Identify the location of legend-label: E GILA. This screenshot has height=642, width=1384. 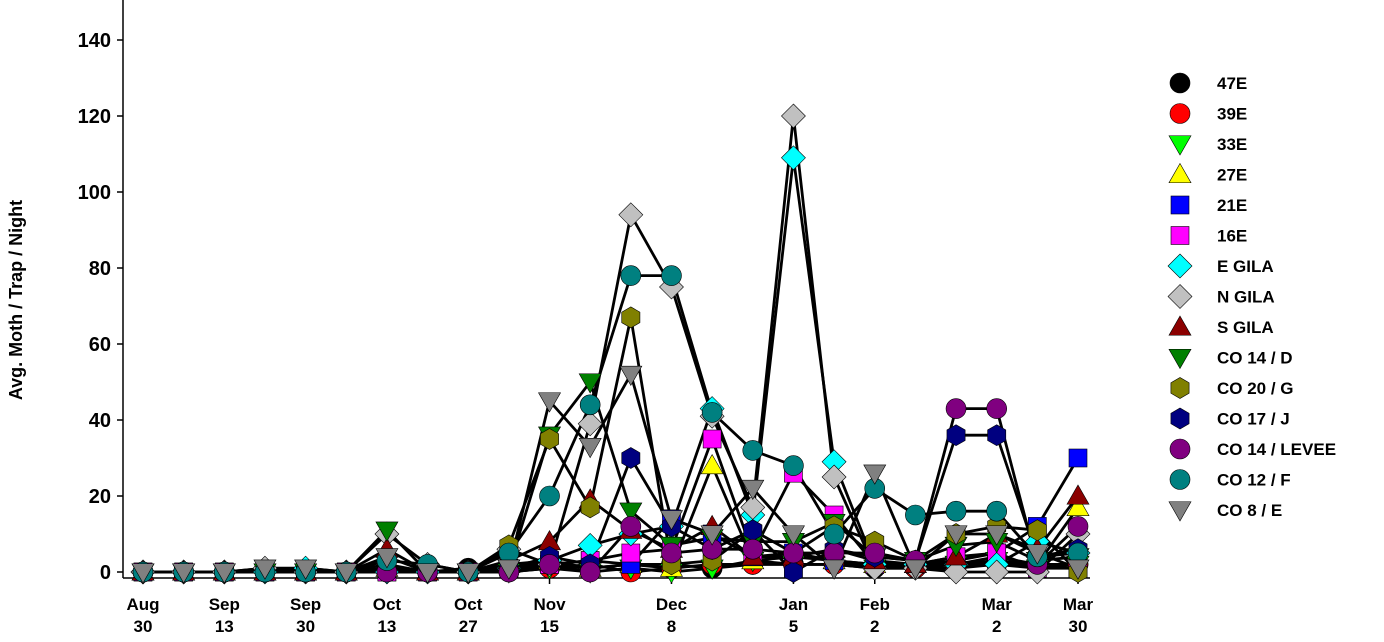
(1245, 266).